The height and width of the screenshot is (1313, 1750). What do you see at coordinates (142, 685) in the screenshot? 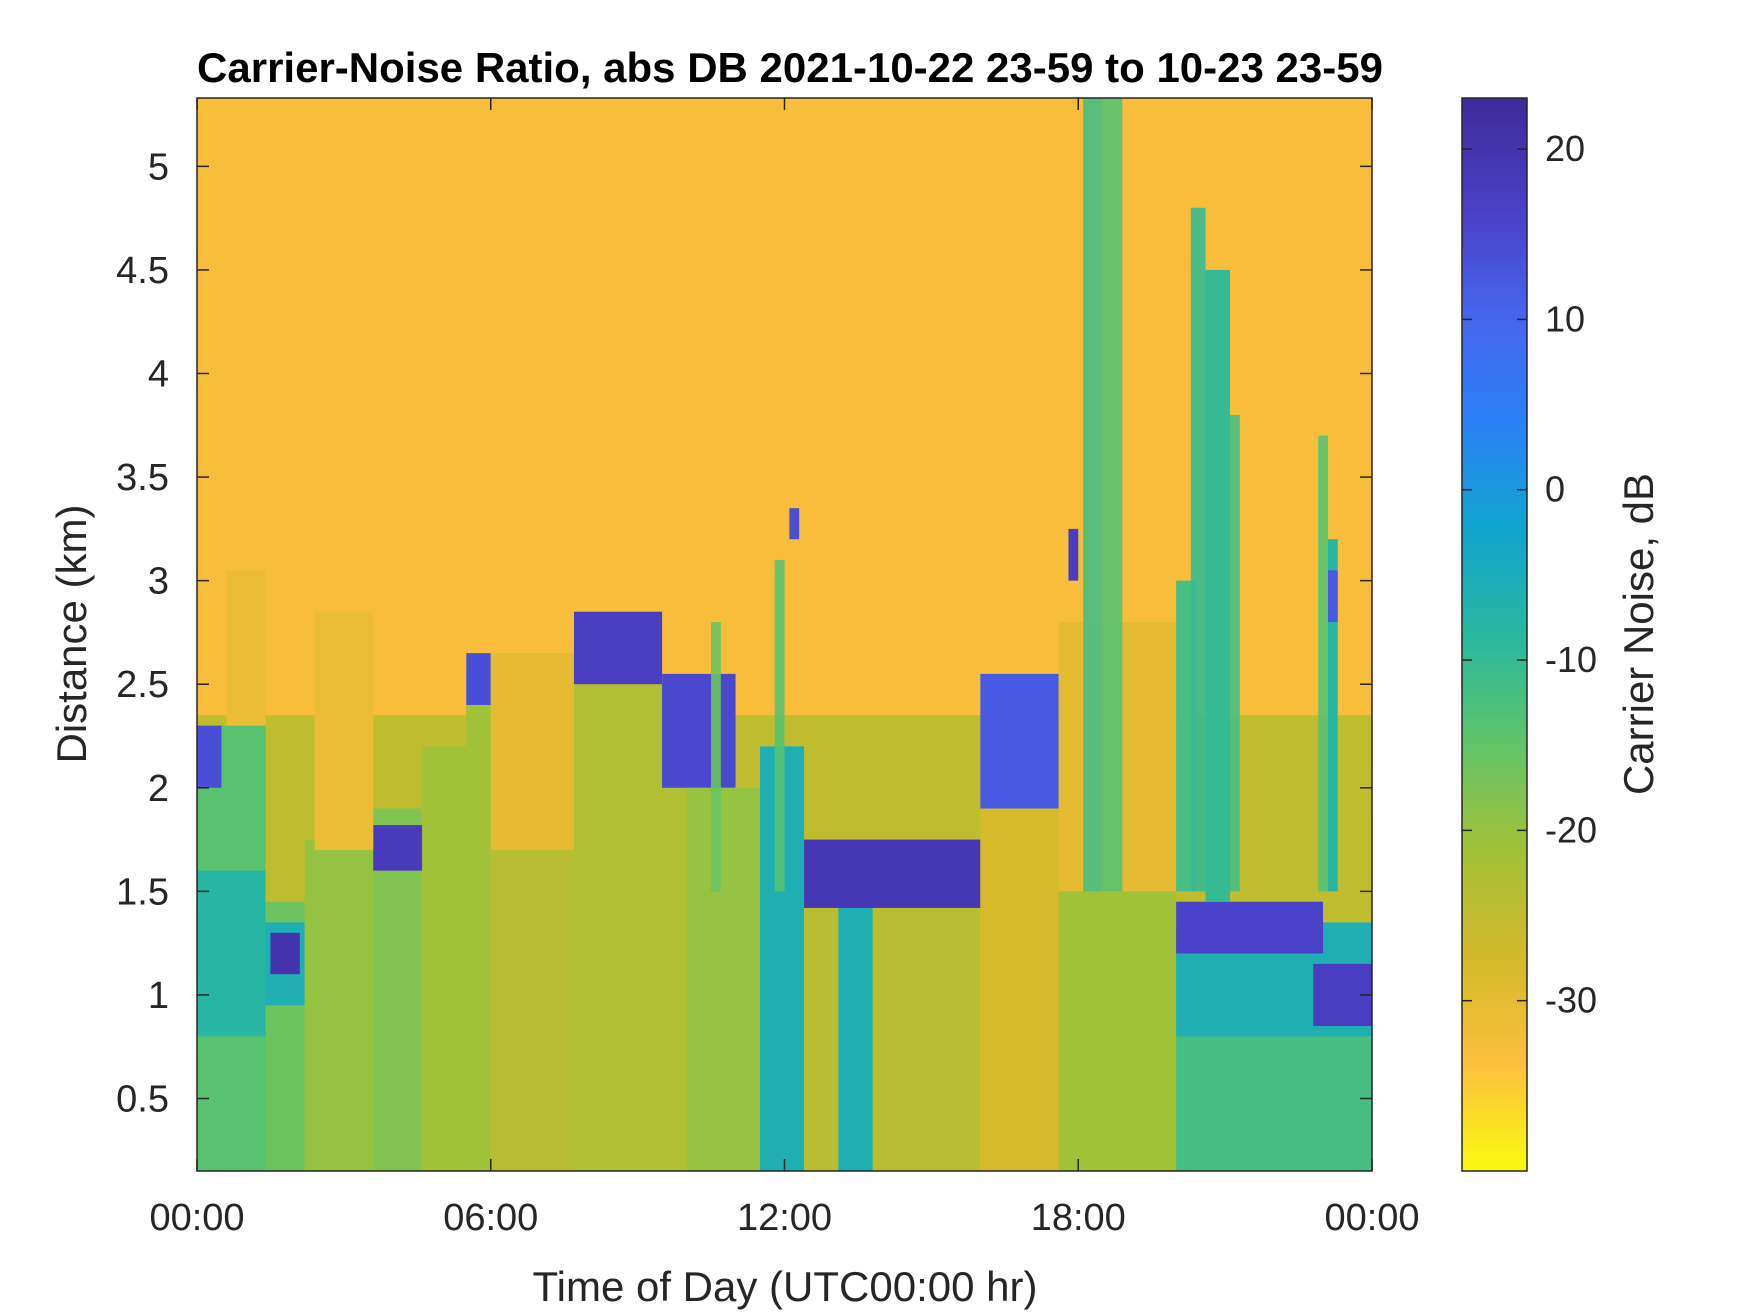
I see `y-tick-label: 2.5` at bounding box center [142, 685].